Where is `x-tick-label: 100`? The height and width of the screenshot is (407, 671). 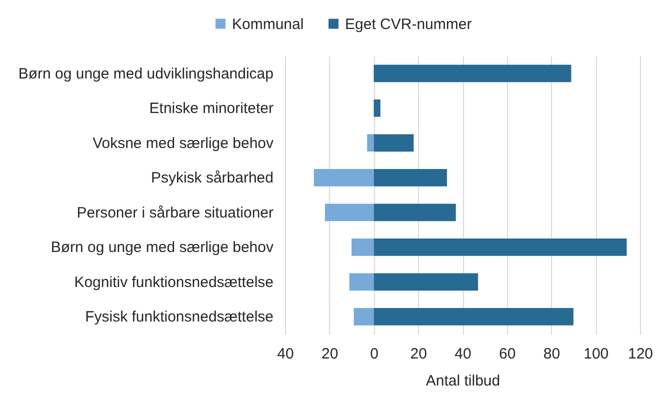 x-tick-label: 100 is located at coordinates (596, 354).